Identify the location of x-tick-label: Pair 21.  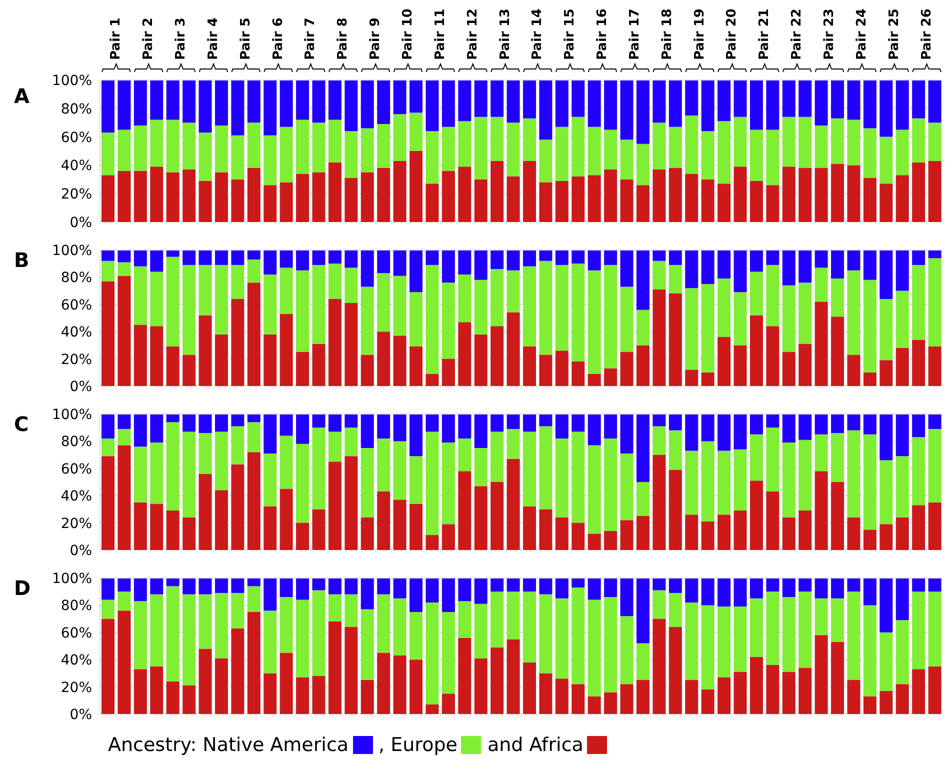
(764, 34).